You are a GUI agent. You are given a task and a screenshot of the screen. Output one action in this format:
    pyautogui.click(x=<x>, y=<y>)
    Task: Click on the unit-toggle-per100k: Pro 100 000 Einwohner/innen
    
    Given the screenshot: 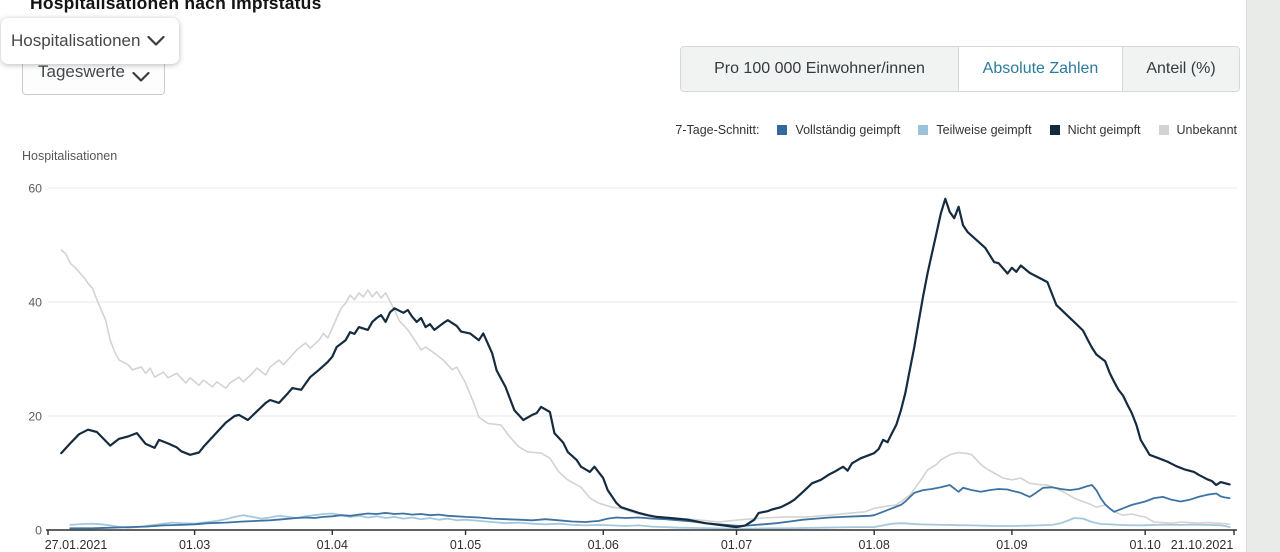 What is the action you would take?
    pyautogui.click(x=819, y=69)
    